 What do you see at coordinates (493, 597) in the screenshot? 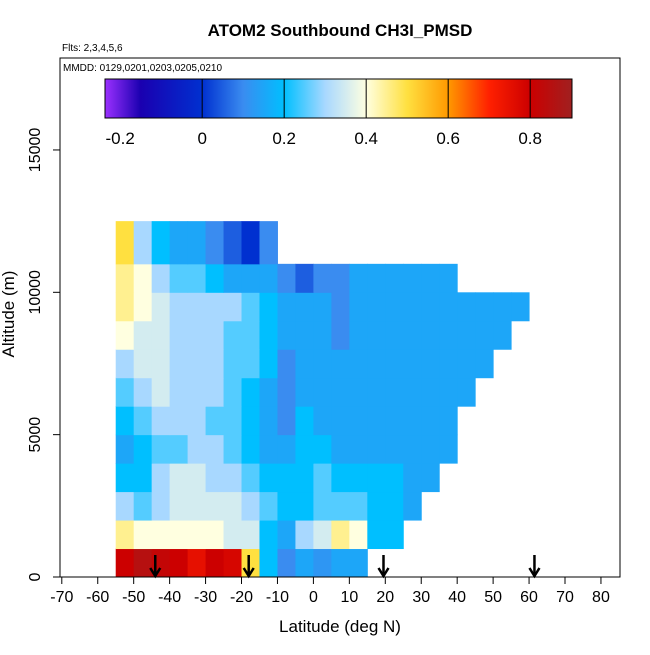
I see `x-tick-label: 50` at bounding box center [493, 597].